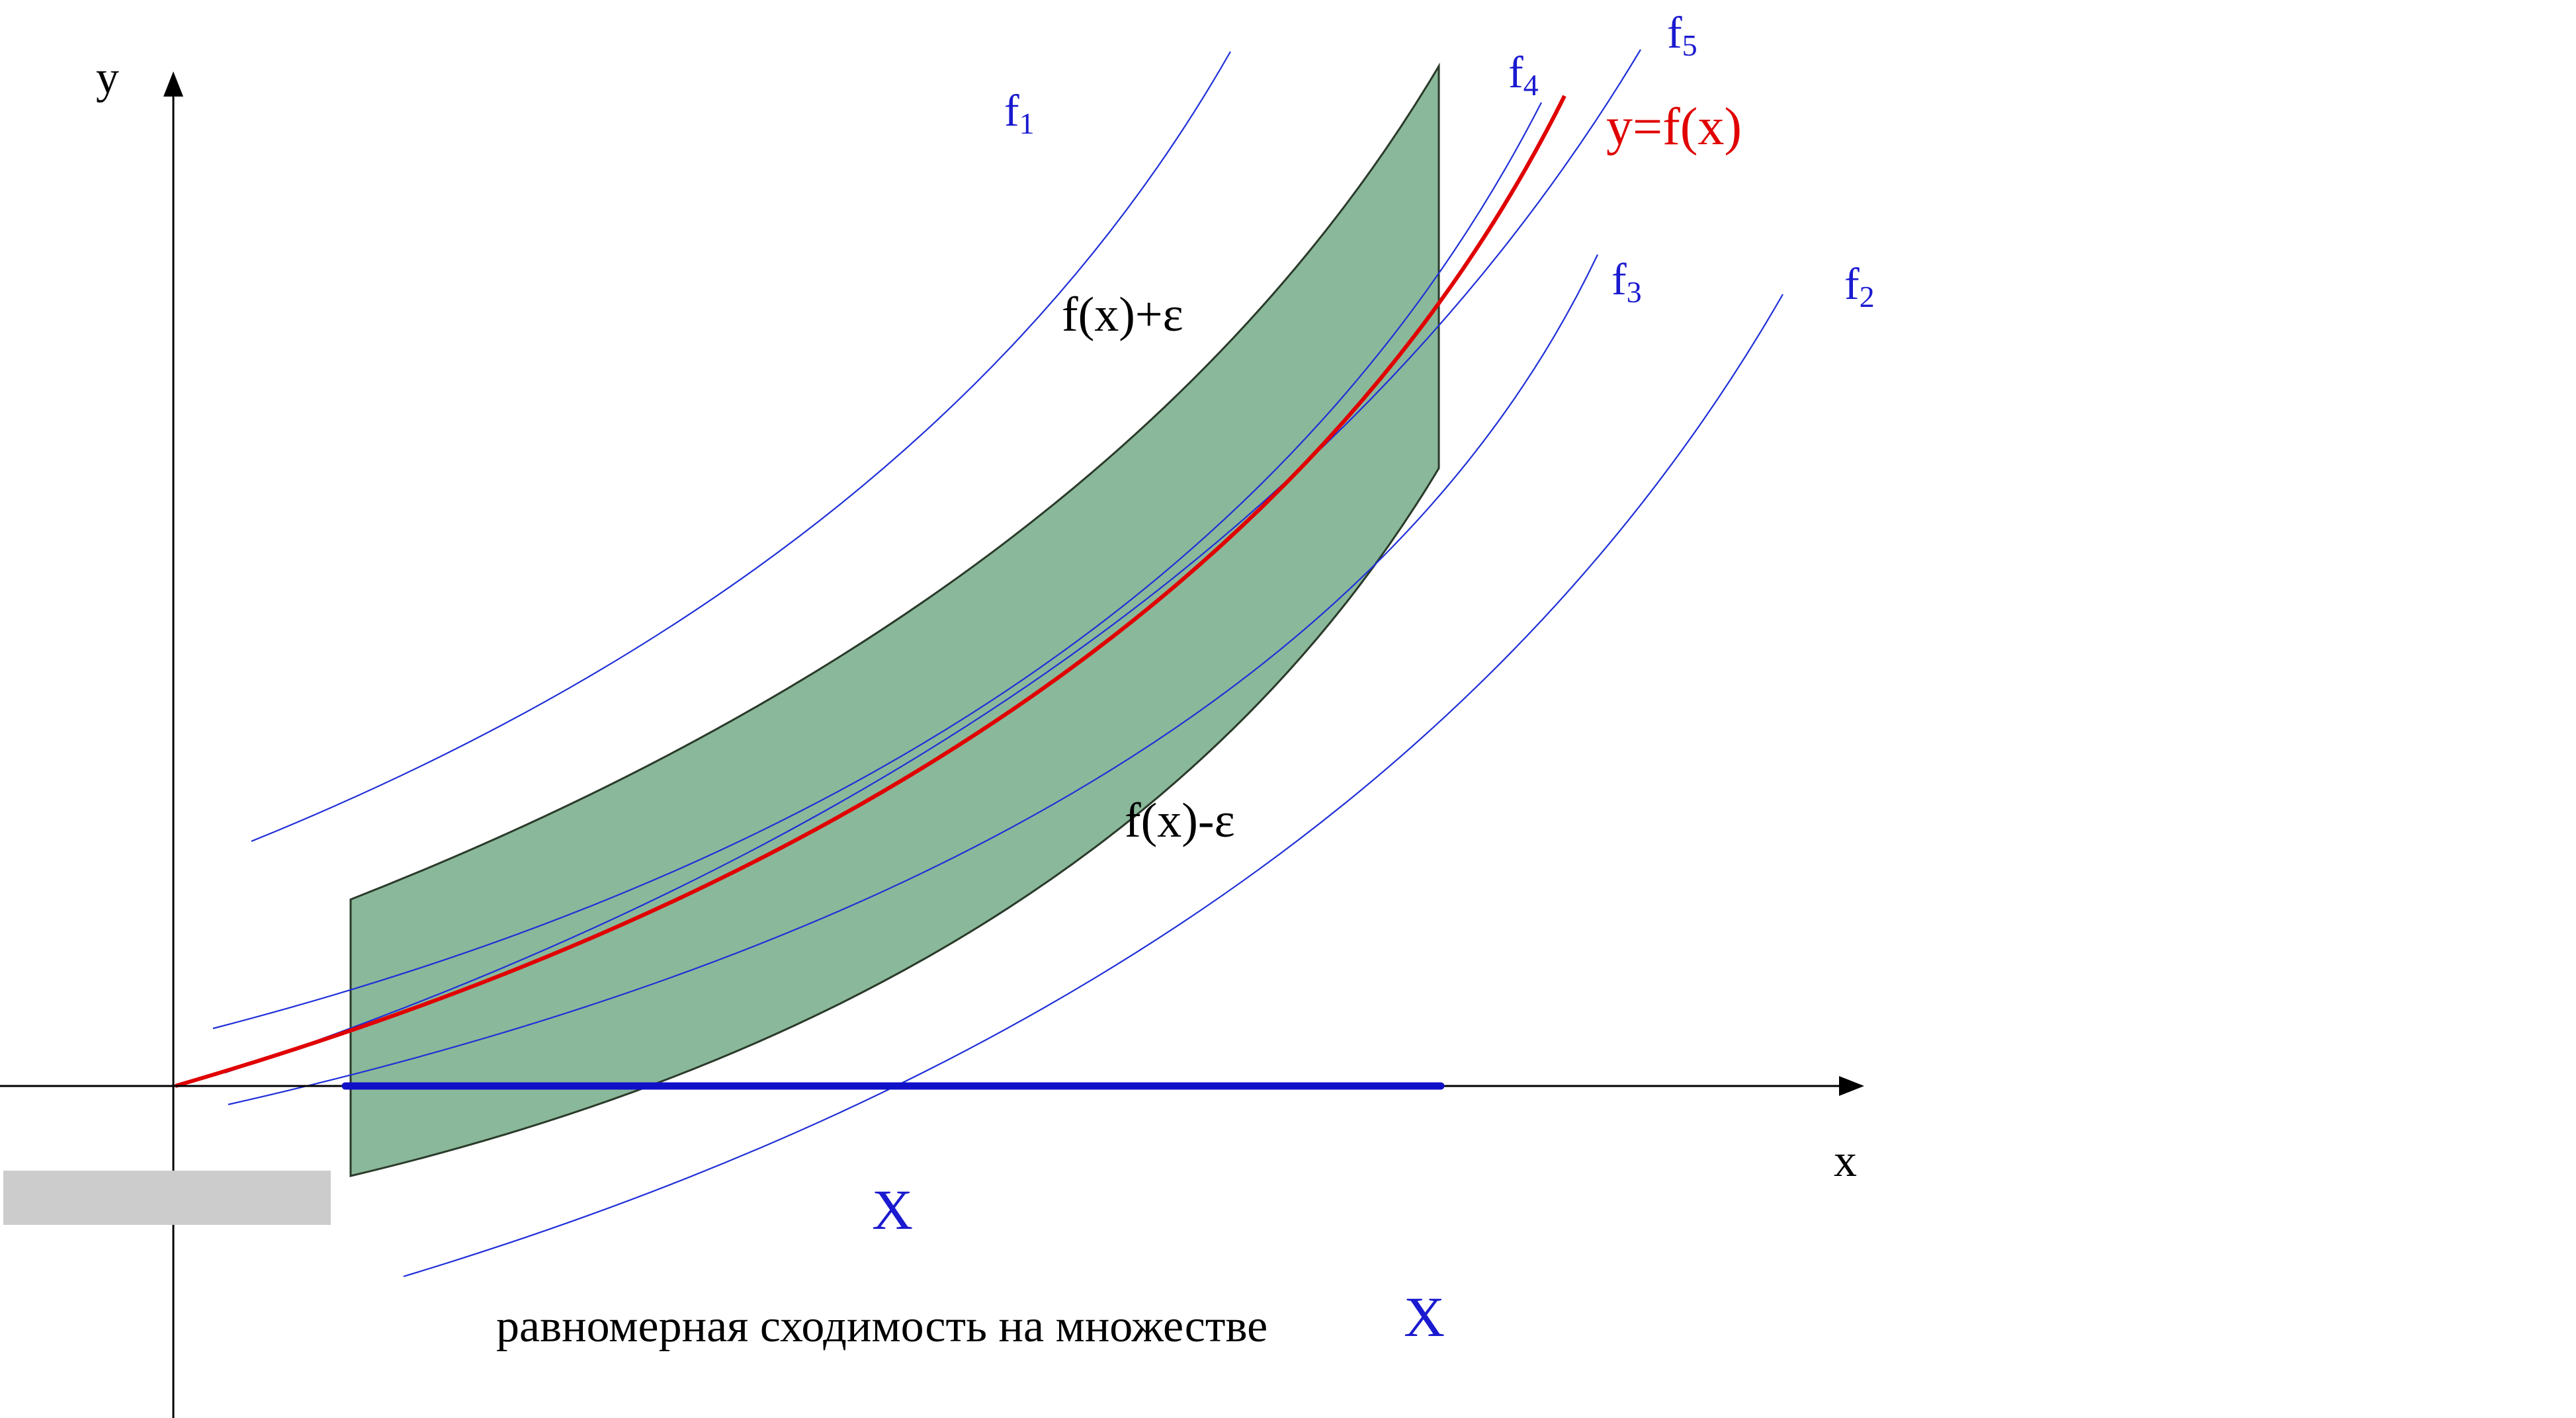  Describe the element at coordinates (1424, 1317) in the screenshot. I see `caption-set-symbol: X` at that location.